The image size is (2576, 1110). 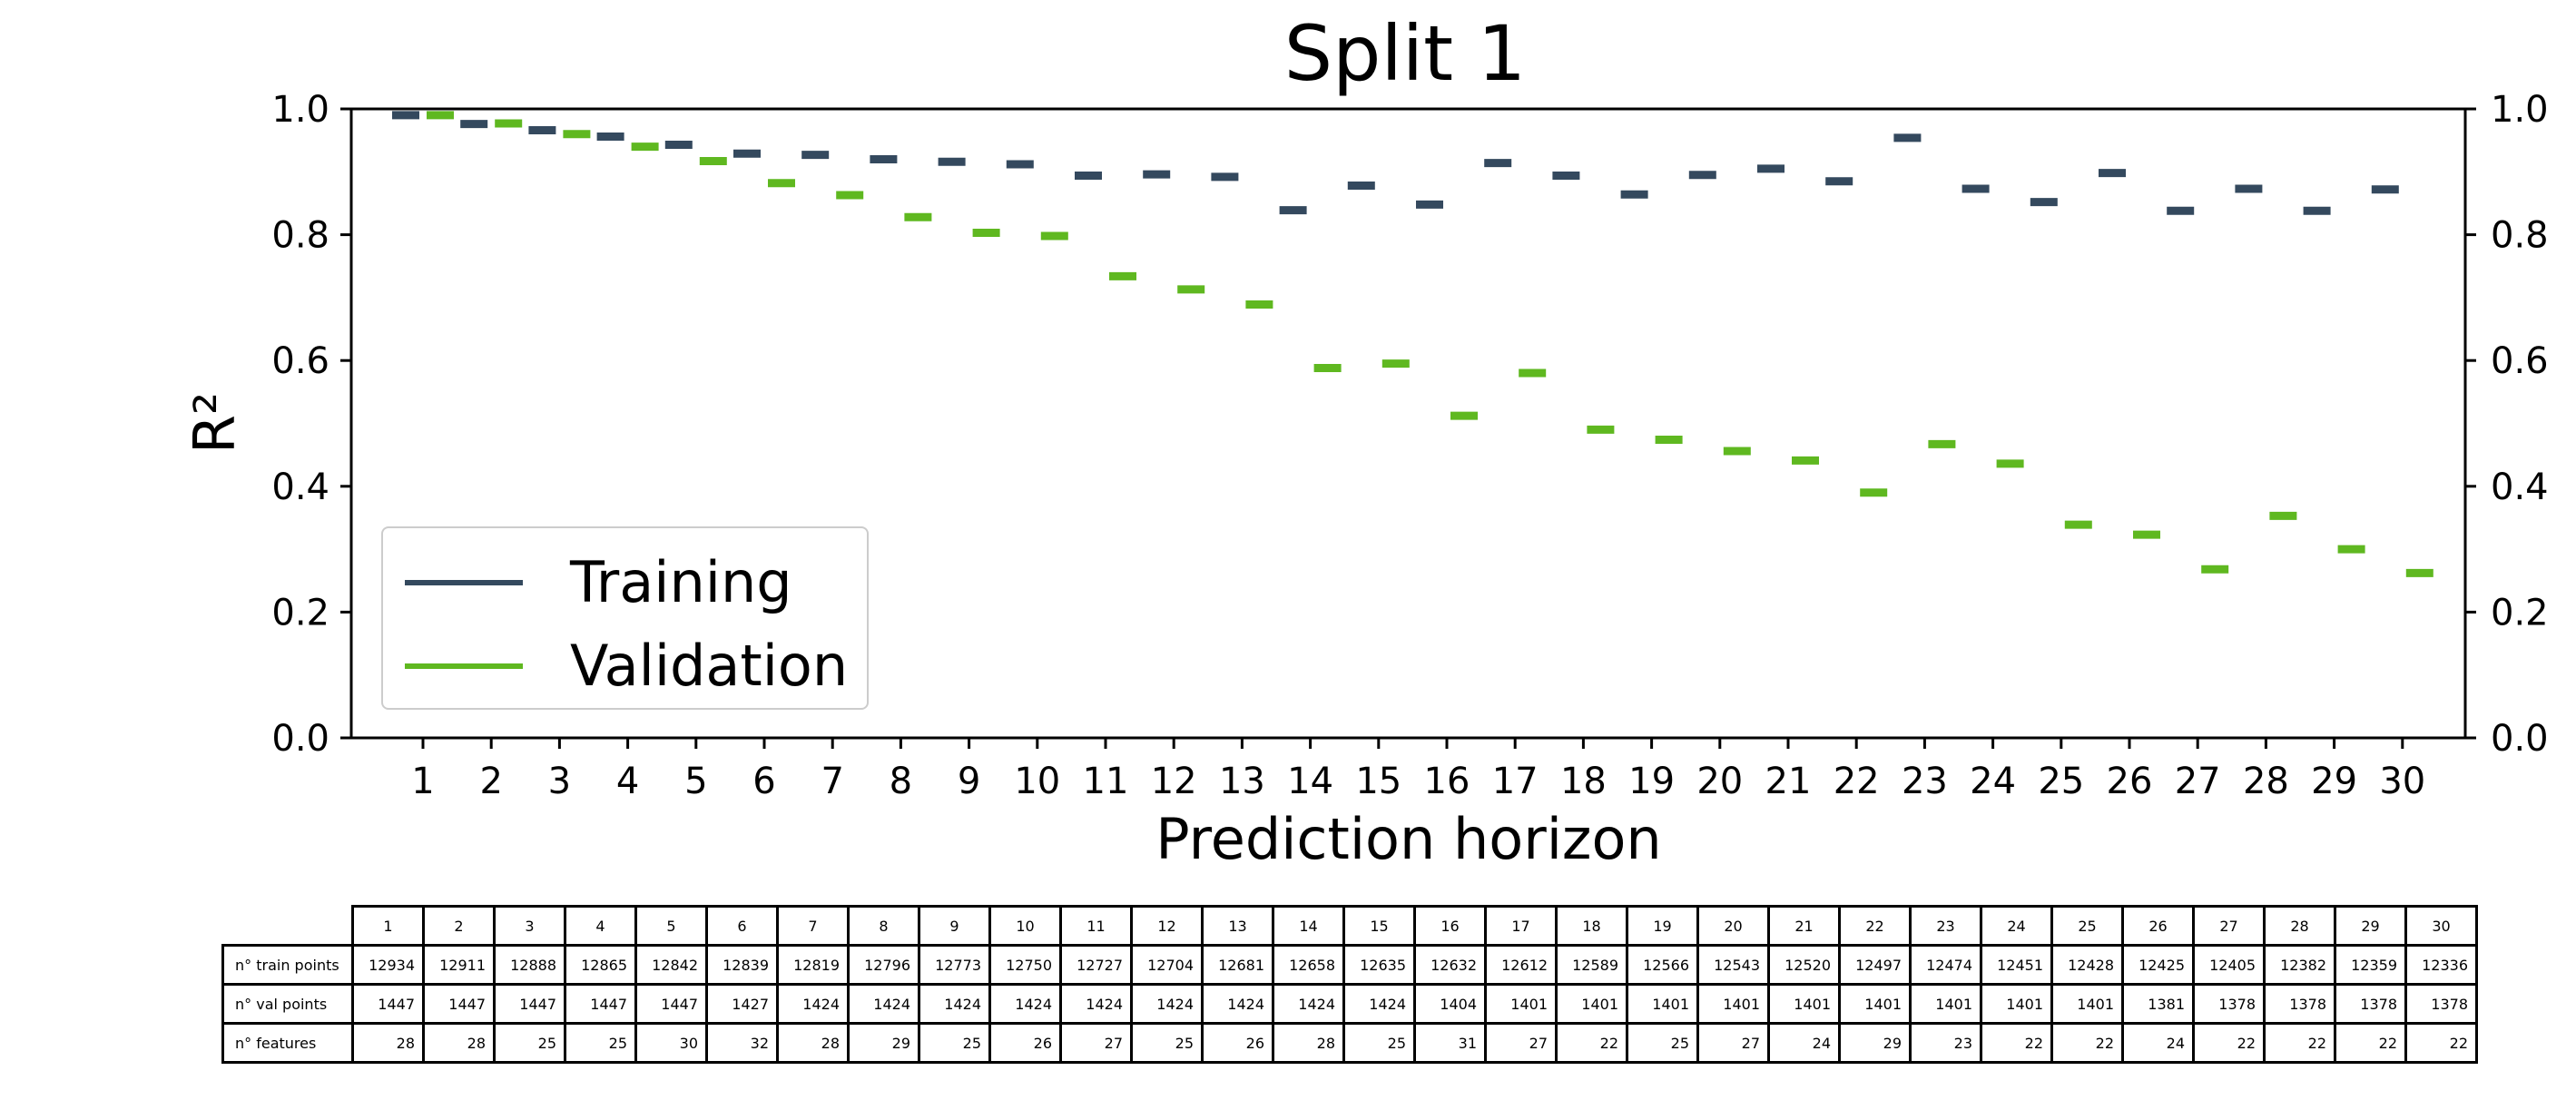 I want to click on x-tick-label: 22, so click(x=1857, y=782).